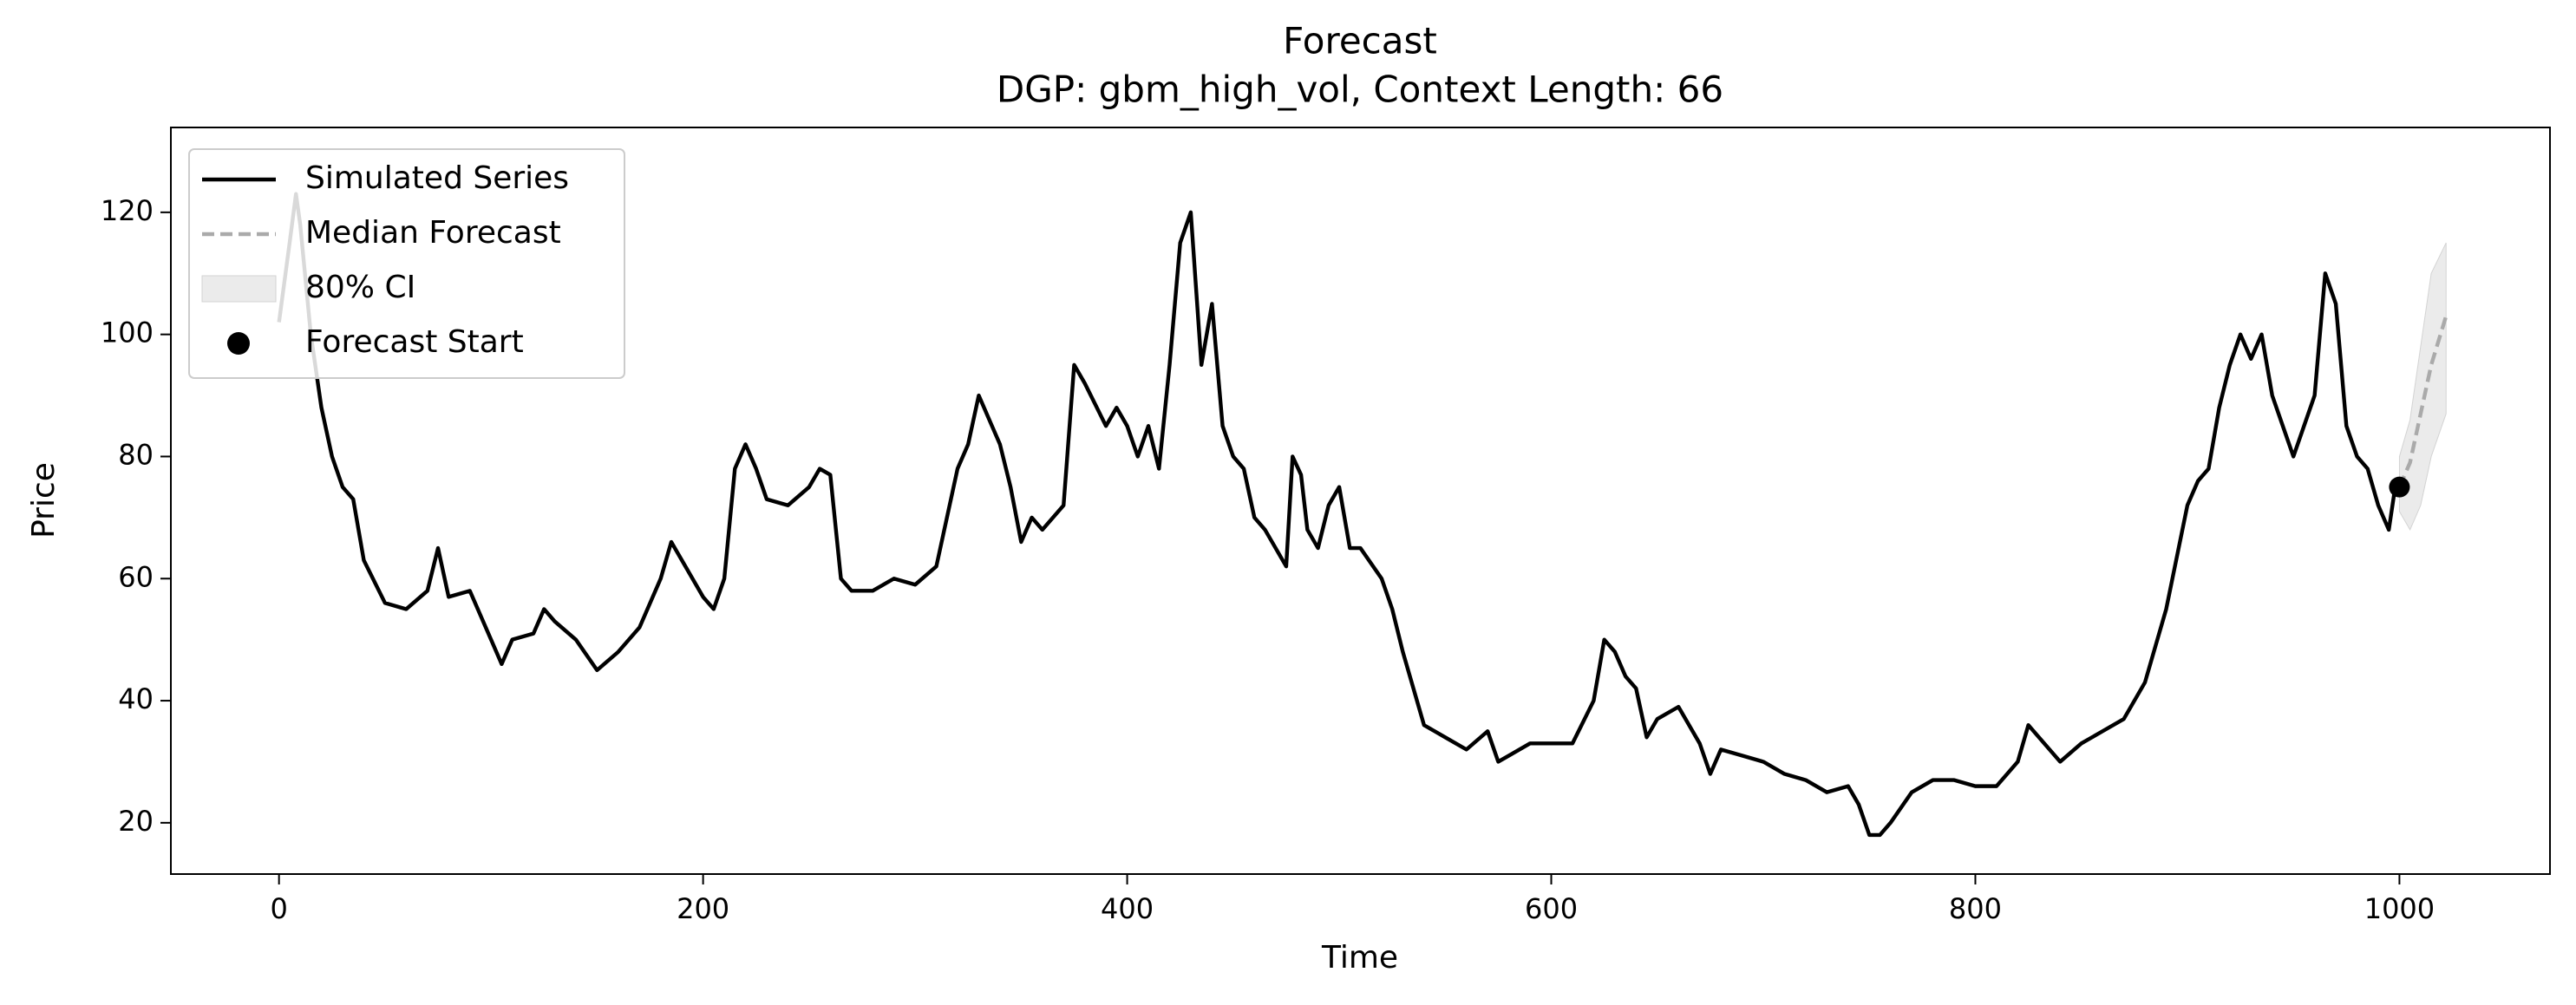 The image size is (2576, 1005). What do you see at coordinates (136, 699) in the screenshot?
I see `y-tick-label: 40` at bounding box center [136, 699].